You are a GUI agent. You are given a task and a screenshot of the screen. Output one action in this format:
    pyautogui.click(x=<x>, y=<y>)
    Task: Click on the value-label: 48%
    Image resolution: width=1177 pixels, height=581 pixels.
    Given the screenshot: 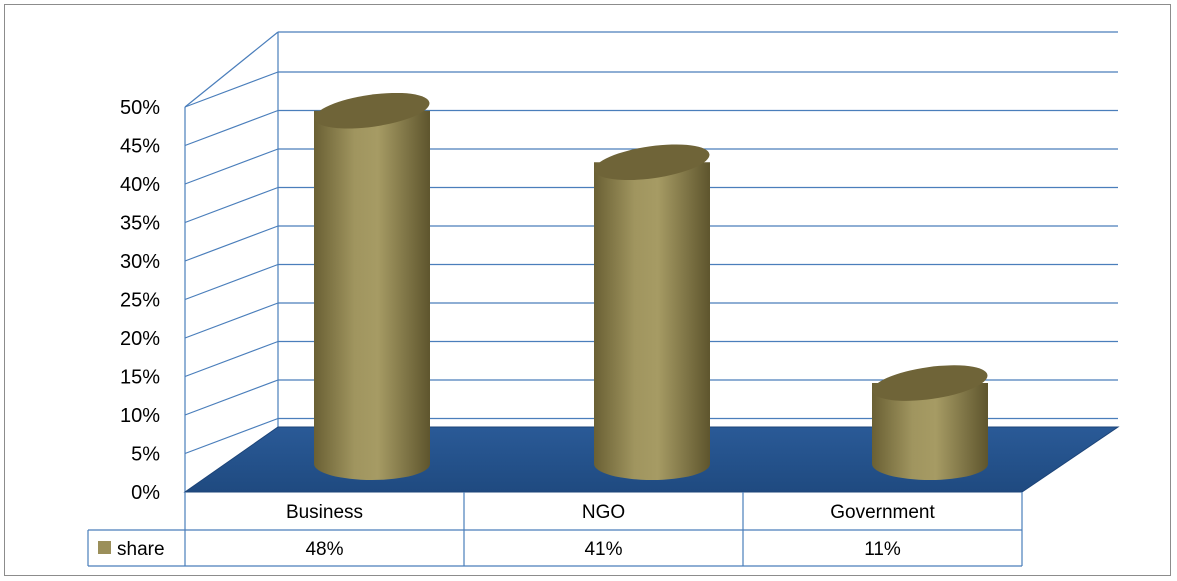 What is the action you would take?
    pyautogui.click(x=324, y=549)
    